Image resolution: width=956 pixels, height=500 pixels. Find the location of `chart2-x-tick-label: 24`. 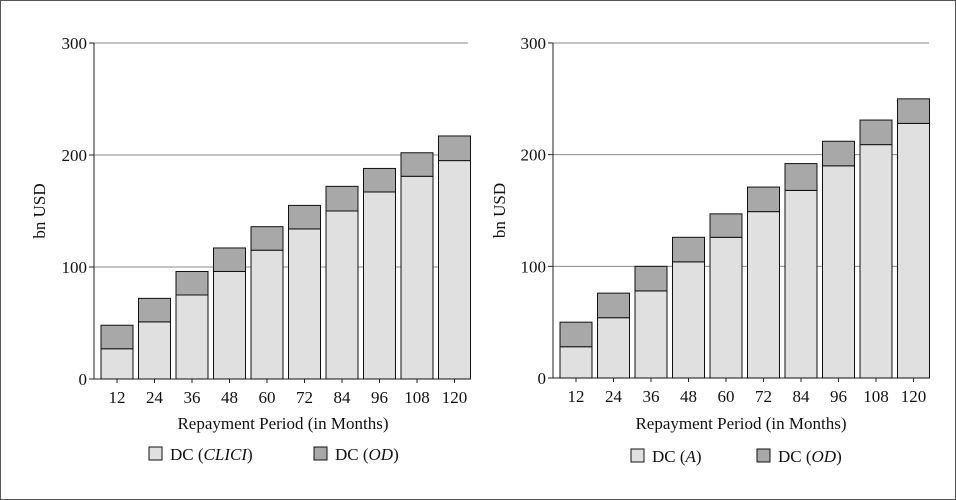

chart2-x-tick-label: 24 is located at coordinates (614, 396).